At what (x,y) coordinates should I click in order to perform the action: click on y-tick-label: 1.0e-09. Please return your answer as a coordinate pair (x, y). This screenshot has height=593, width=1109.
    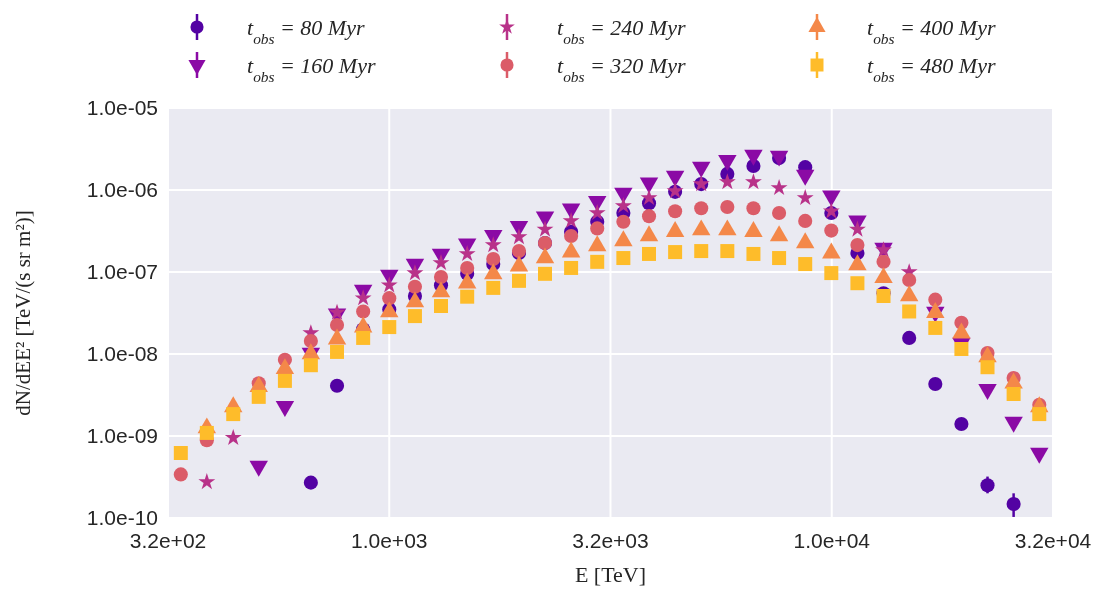
    Looking at the image, I should click on (122, 435).